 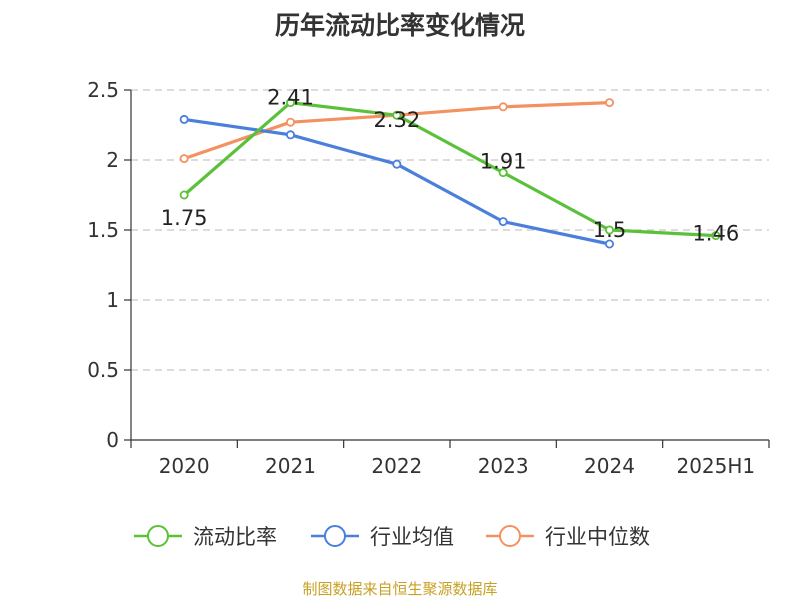 What do you see at coordinates (412, 537) in the screenshot?
I see `legend-label: 行业均值` at bounding box center [412, 537].